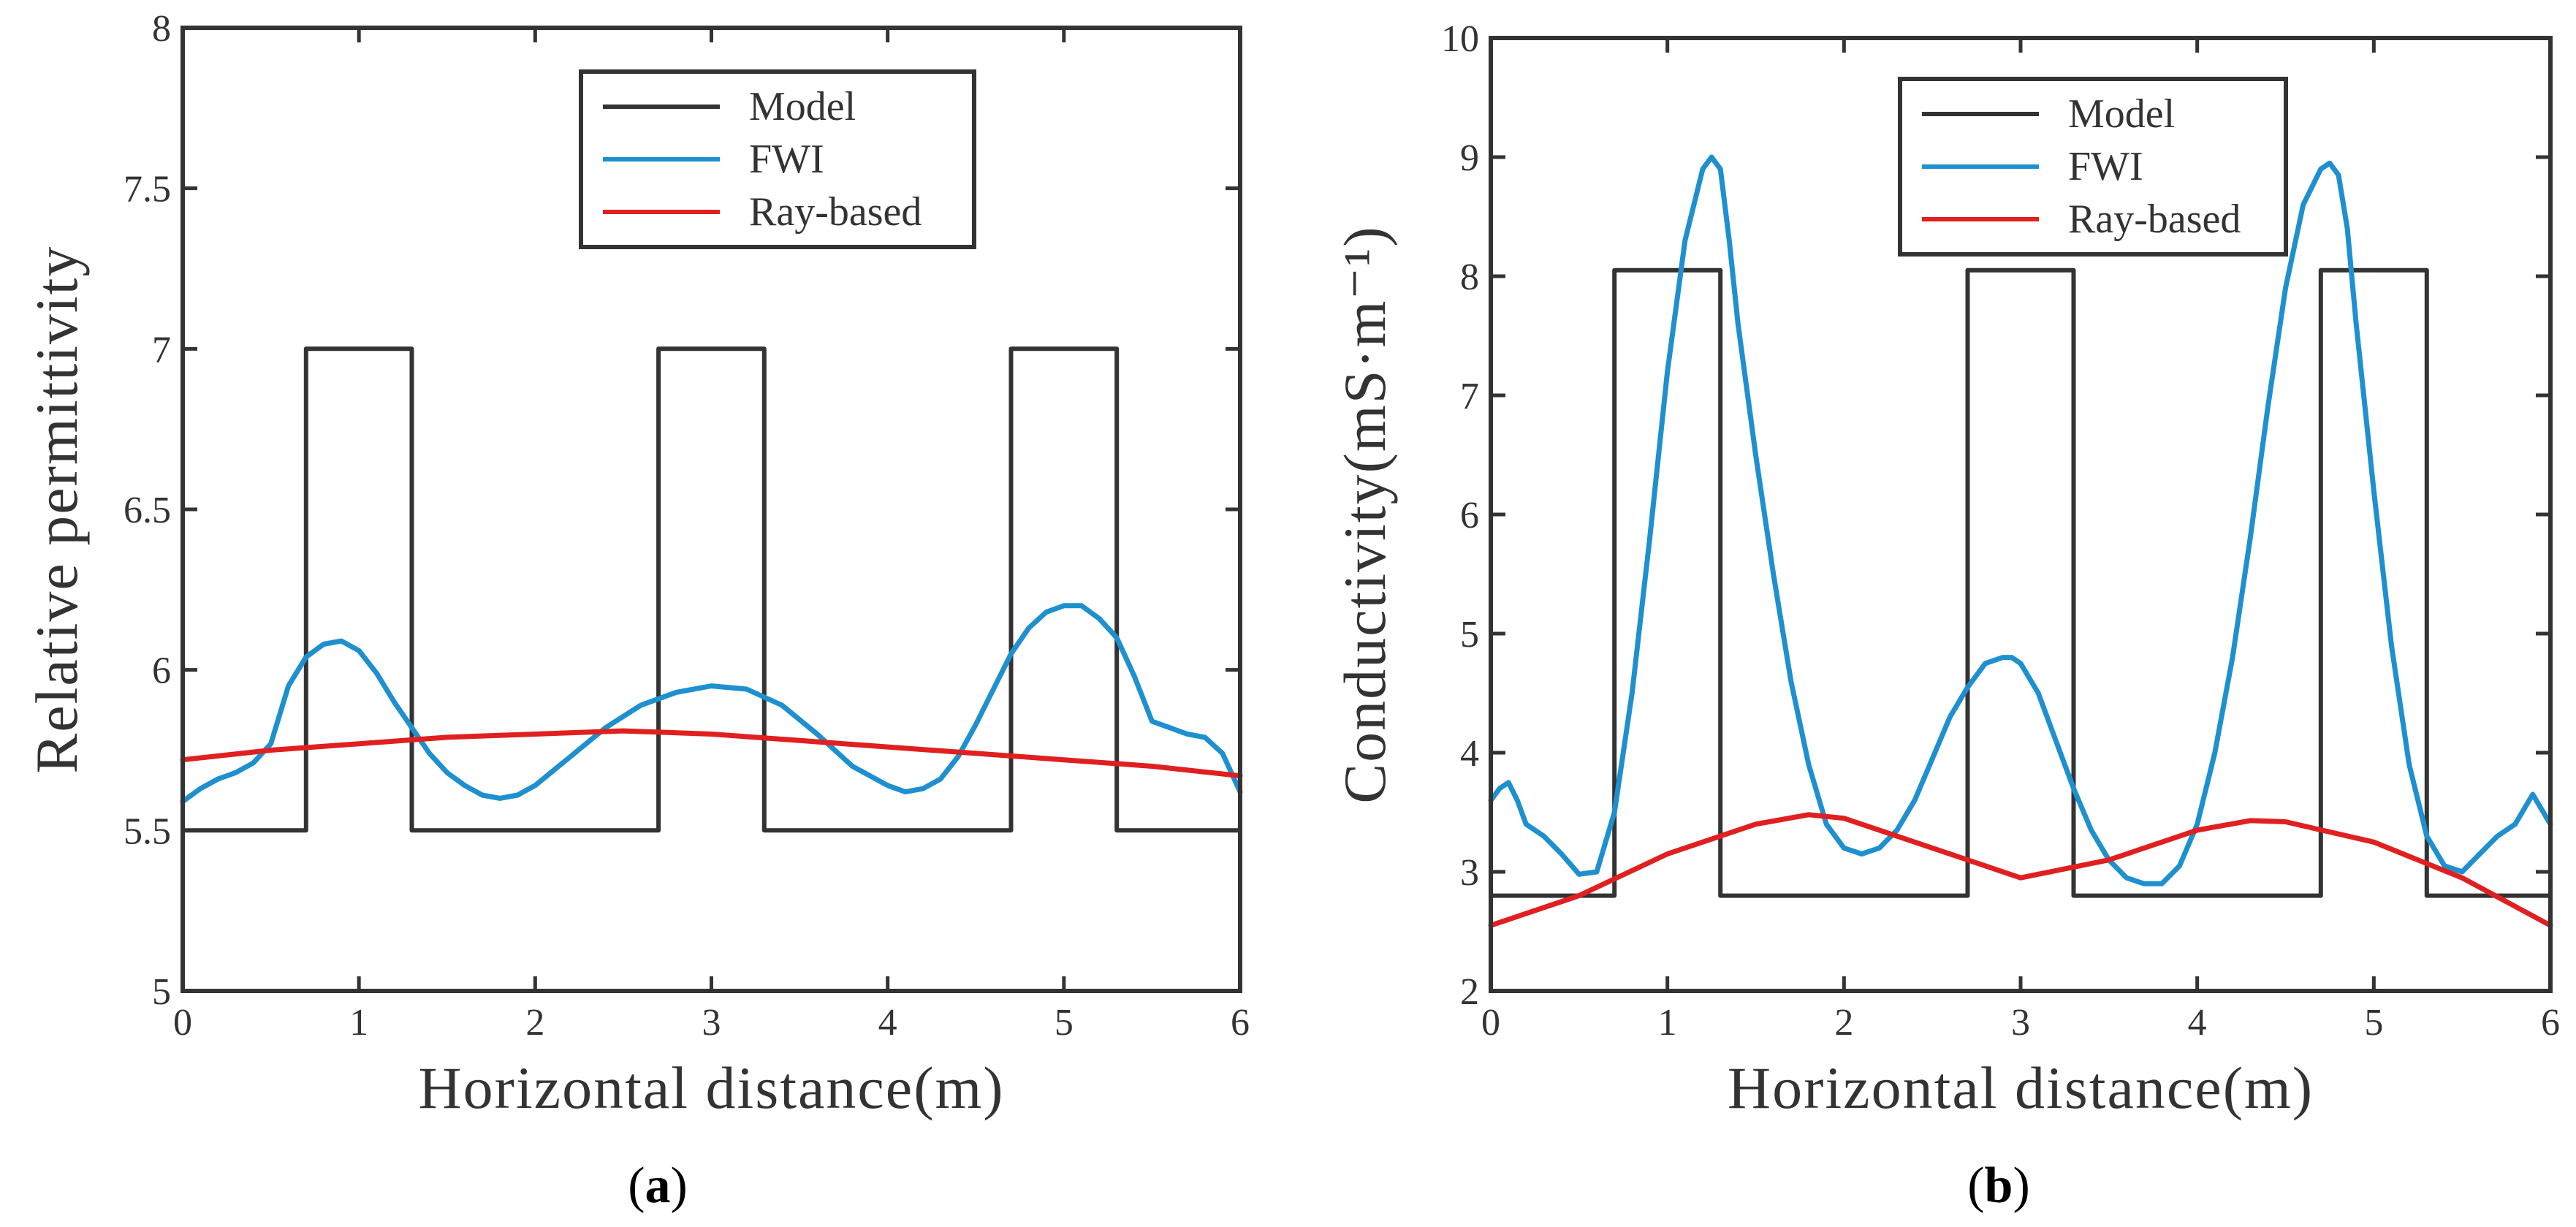 Image resolution: width=2576 pixels, height=1227 pixels. What do you see at coordinates (161, 350) in the screenshot?
I see `y-tick-label-a-4: 7` at bounding box center [161, 350].